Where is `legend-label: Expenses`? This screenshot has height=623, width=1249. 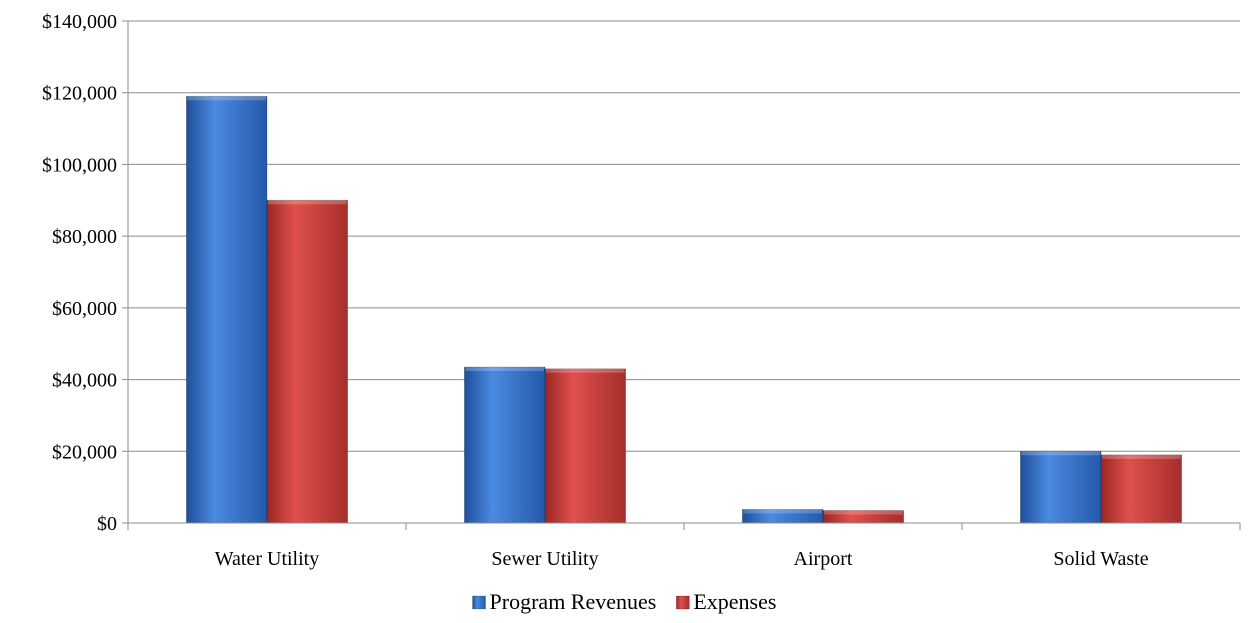
legend-label: Expenses is located at coordinates (734, 601).